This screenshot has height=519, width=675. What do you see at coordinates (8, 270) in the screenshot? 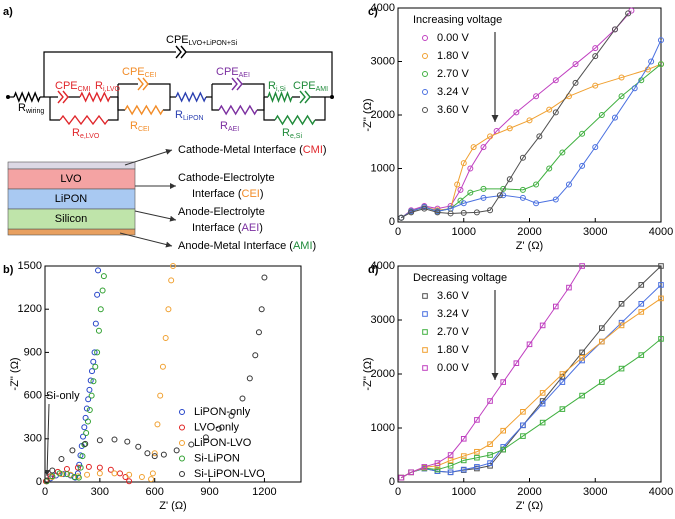
I see `panel-label: b)` at bounding box center [8, 270].